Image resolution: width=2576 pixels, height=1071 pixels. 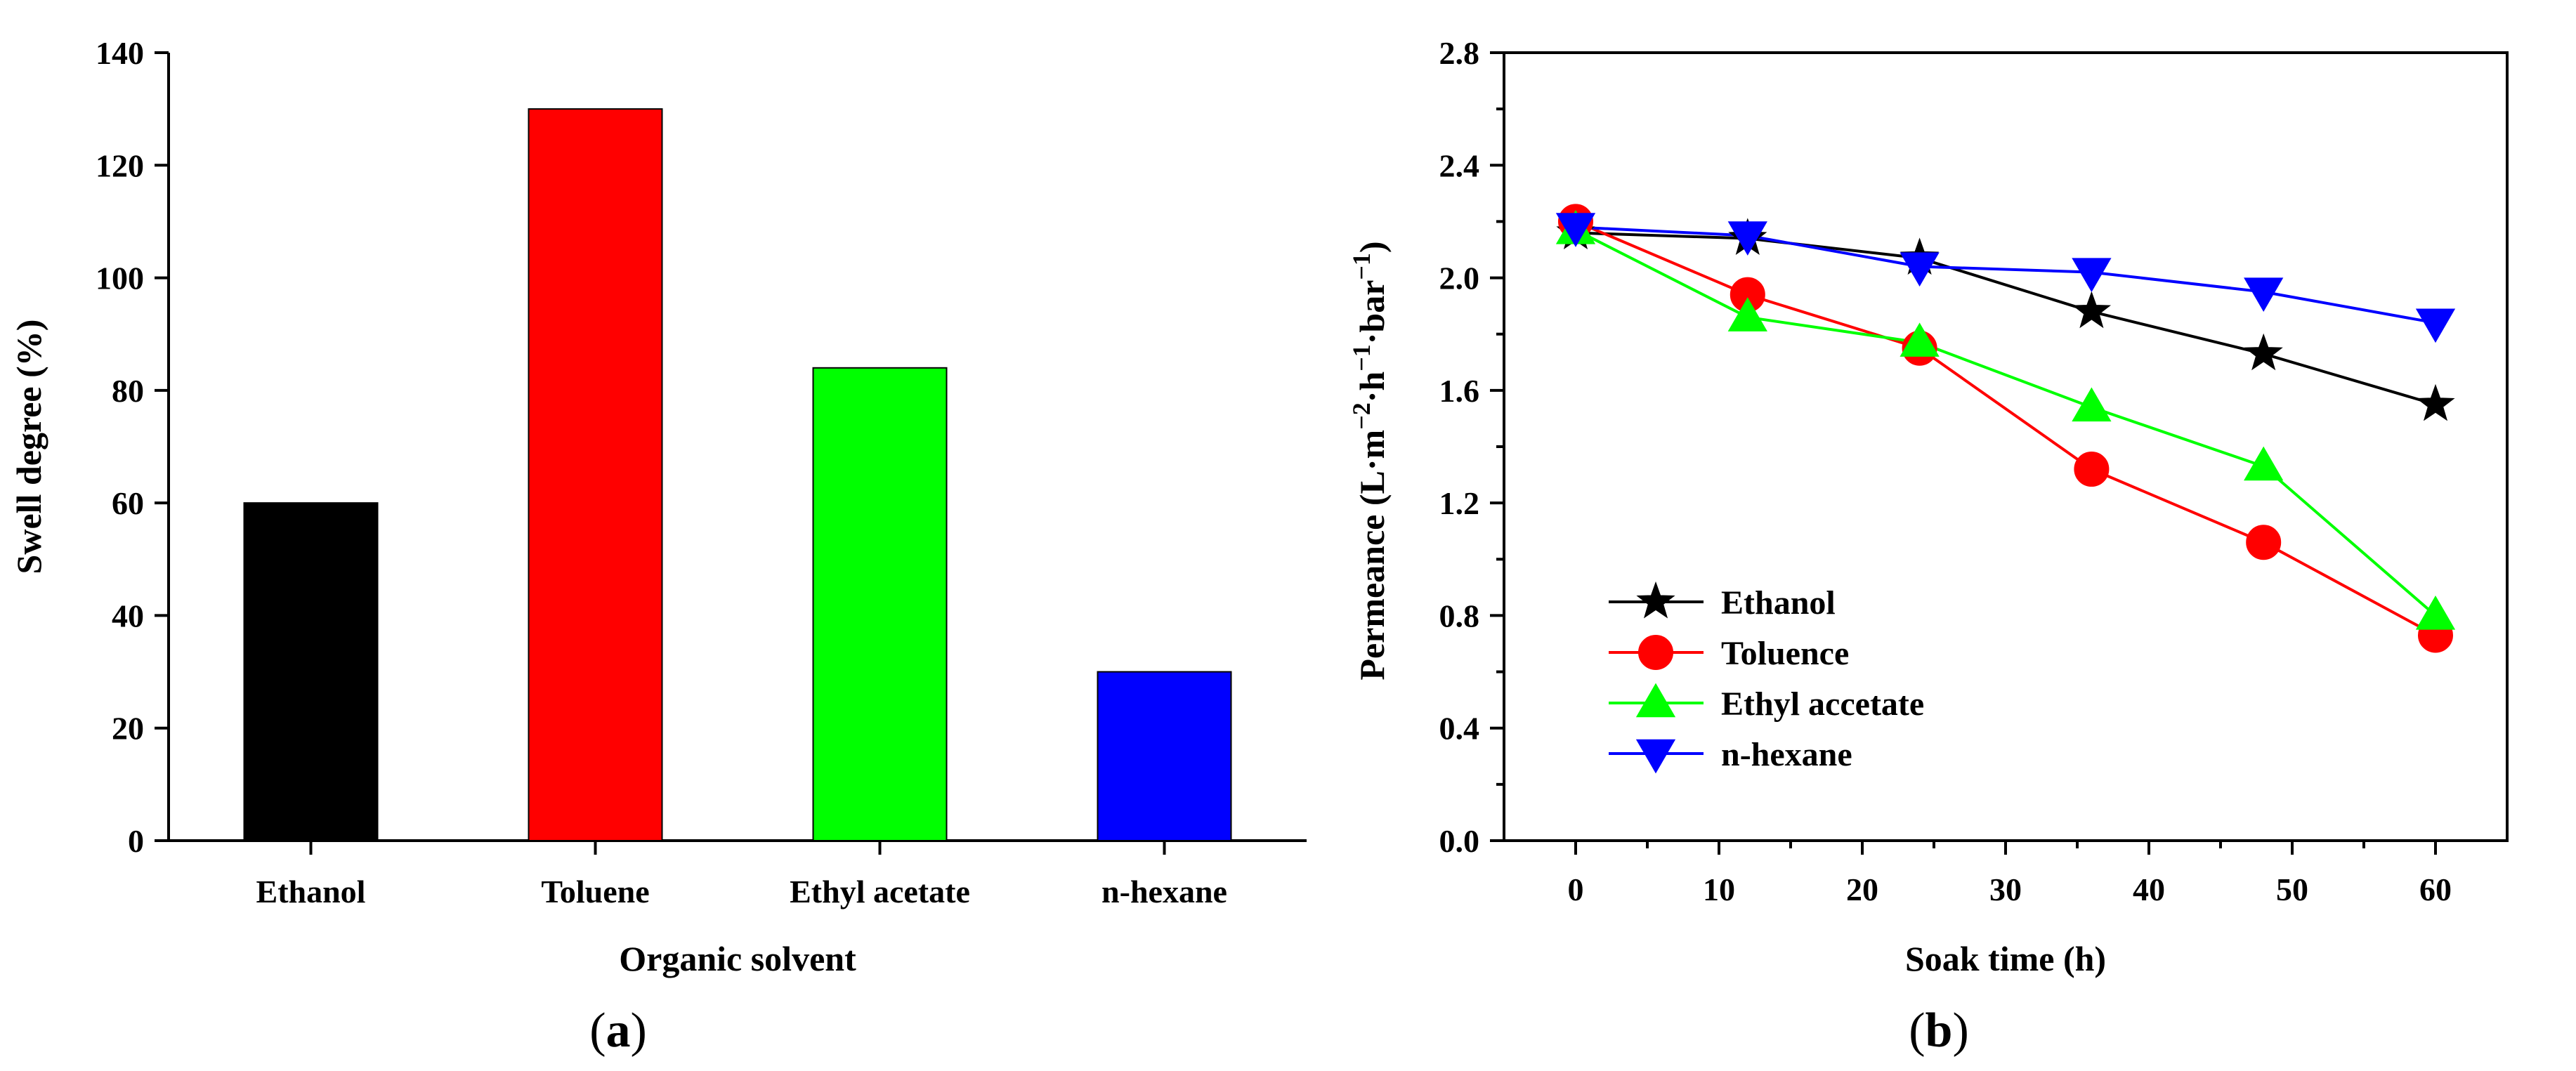 I want to click on bar-y-tick-label: 80, so click(x=128, y=391).